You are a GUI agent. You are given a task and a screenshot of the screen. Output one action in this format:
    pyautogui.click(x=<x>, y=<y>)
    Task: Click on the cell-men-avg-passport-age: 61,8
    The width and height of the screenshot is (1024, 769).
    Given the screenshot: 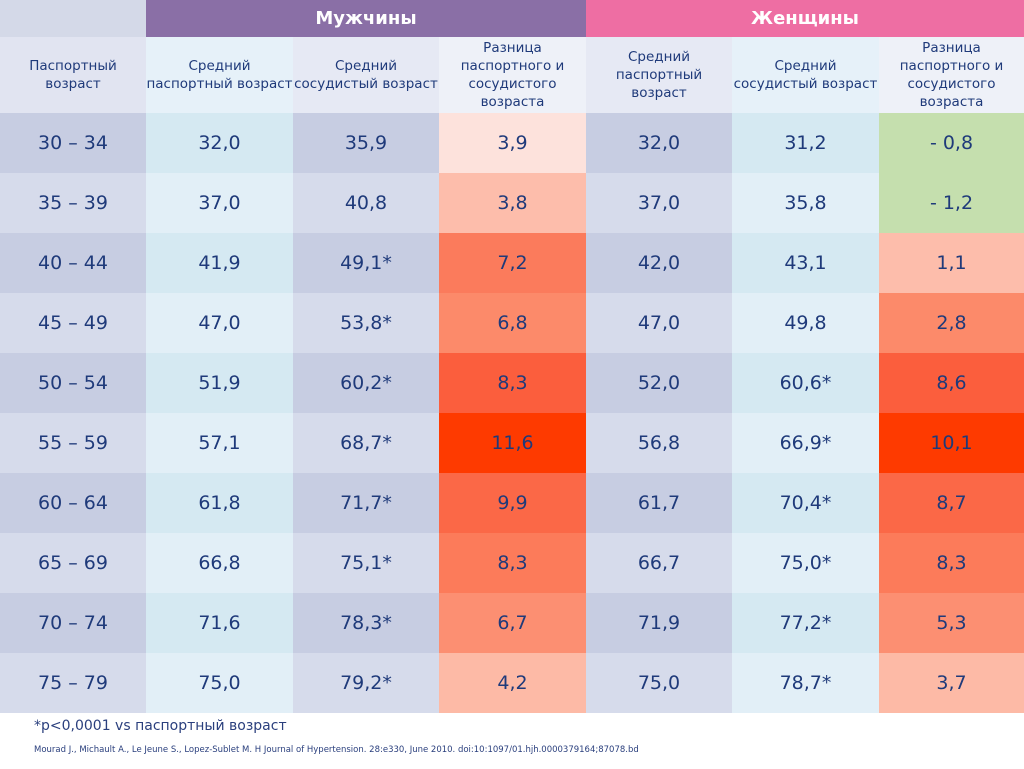 What is the action you would take?
    pyautogui.click(x=219, y=503)
    